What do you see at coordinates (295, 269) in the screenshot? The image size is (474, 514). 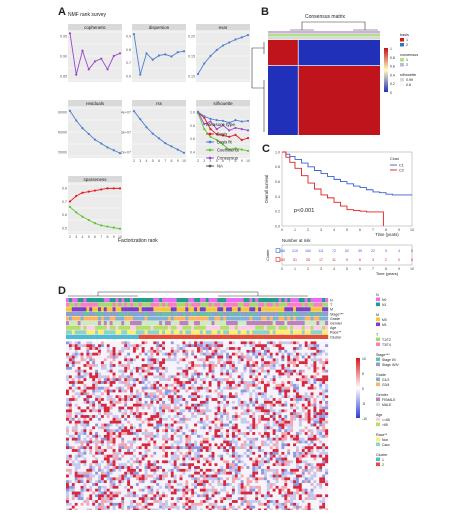 I see `risk-x-tick: 1` at bounding box center [295, 269].